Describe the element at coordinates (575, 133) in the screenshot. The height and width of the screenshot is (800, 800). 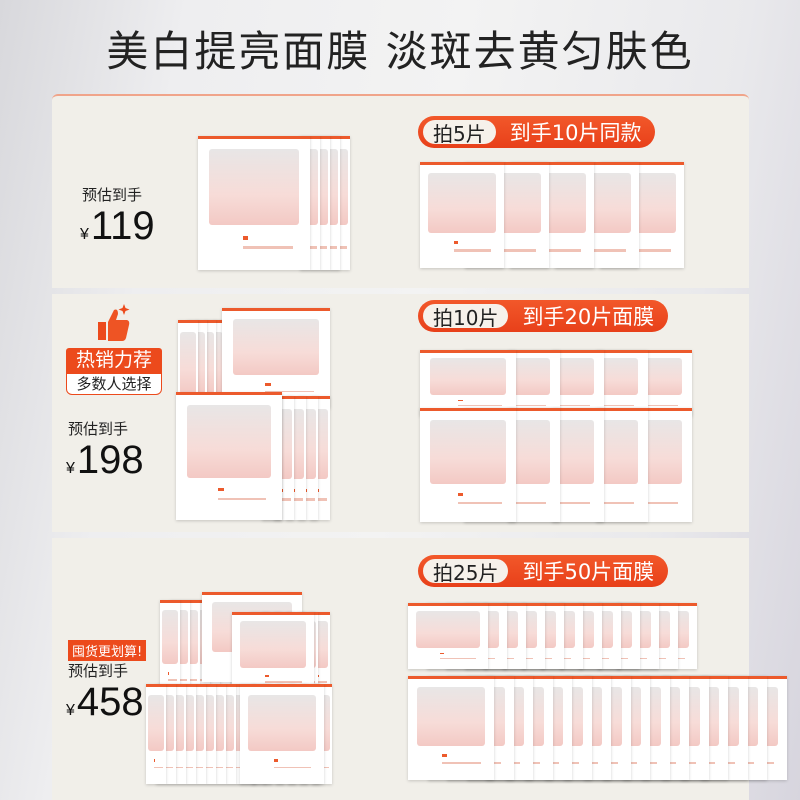
I see `get-quantity: 到手10片同款` at that location.